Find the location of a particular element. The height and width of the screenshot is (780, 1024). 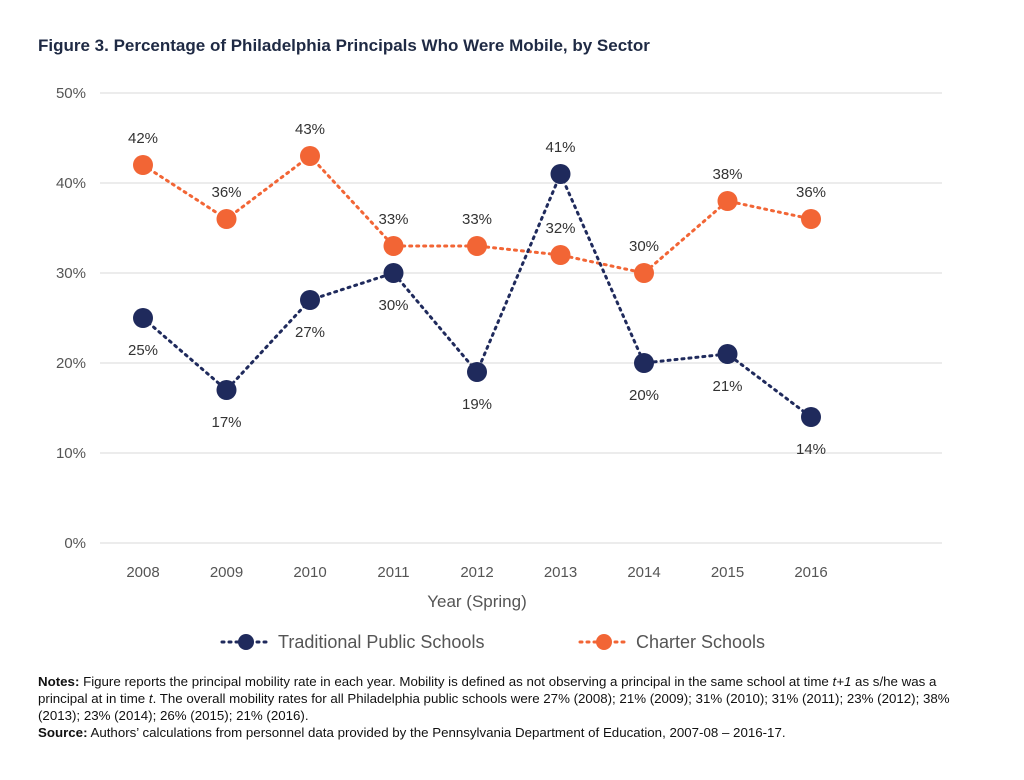

x-tick-label: 2008 is located at coordinates (142, 572).